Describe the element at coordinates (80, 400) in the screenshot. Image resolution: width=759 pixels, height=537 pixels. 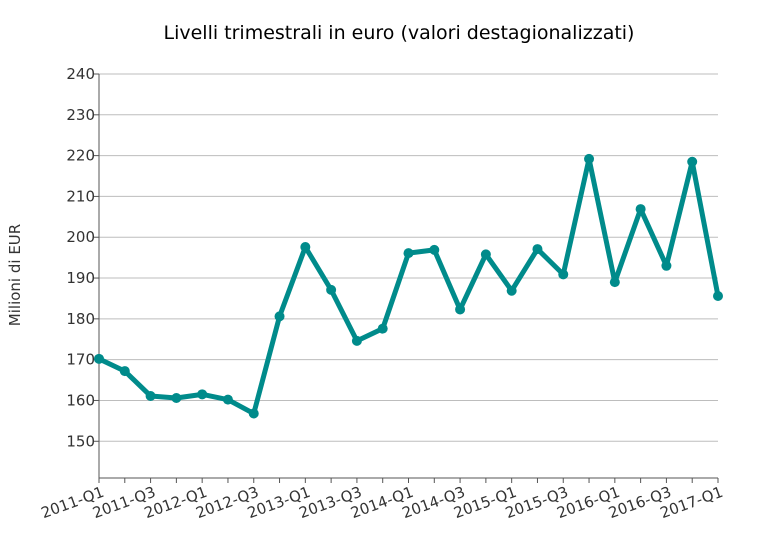
I see `y-tick-label: 160` at that location.